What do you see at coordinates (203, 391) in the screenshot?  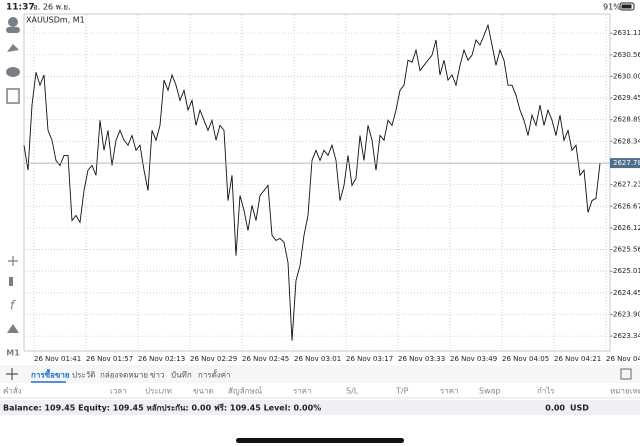 I see `column-header: ขนาด` at bounding box center [203, 391].